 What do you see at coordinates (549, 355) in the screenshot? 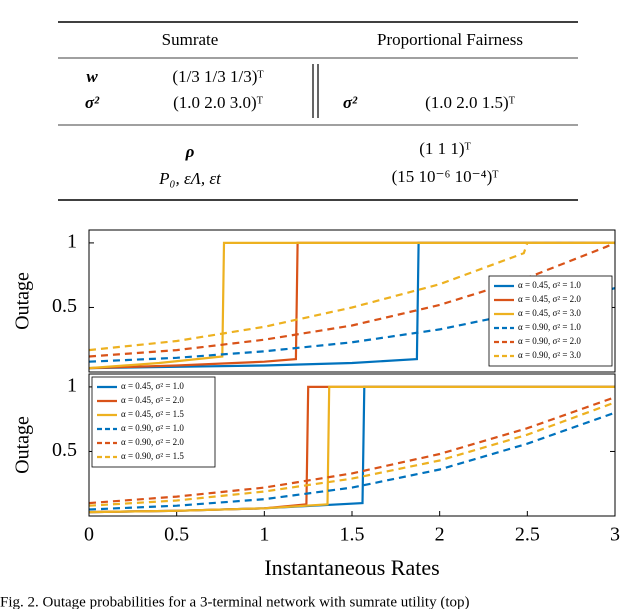
I see `legend-label: α = 0.90, σ² = 3.0` at bounding box center [549, 355].